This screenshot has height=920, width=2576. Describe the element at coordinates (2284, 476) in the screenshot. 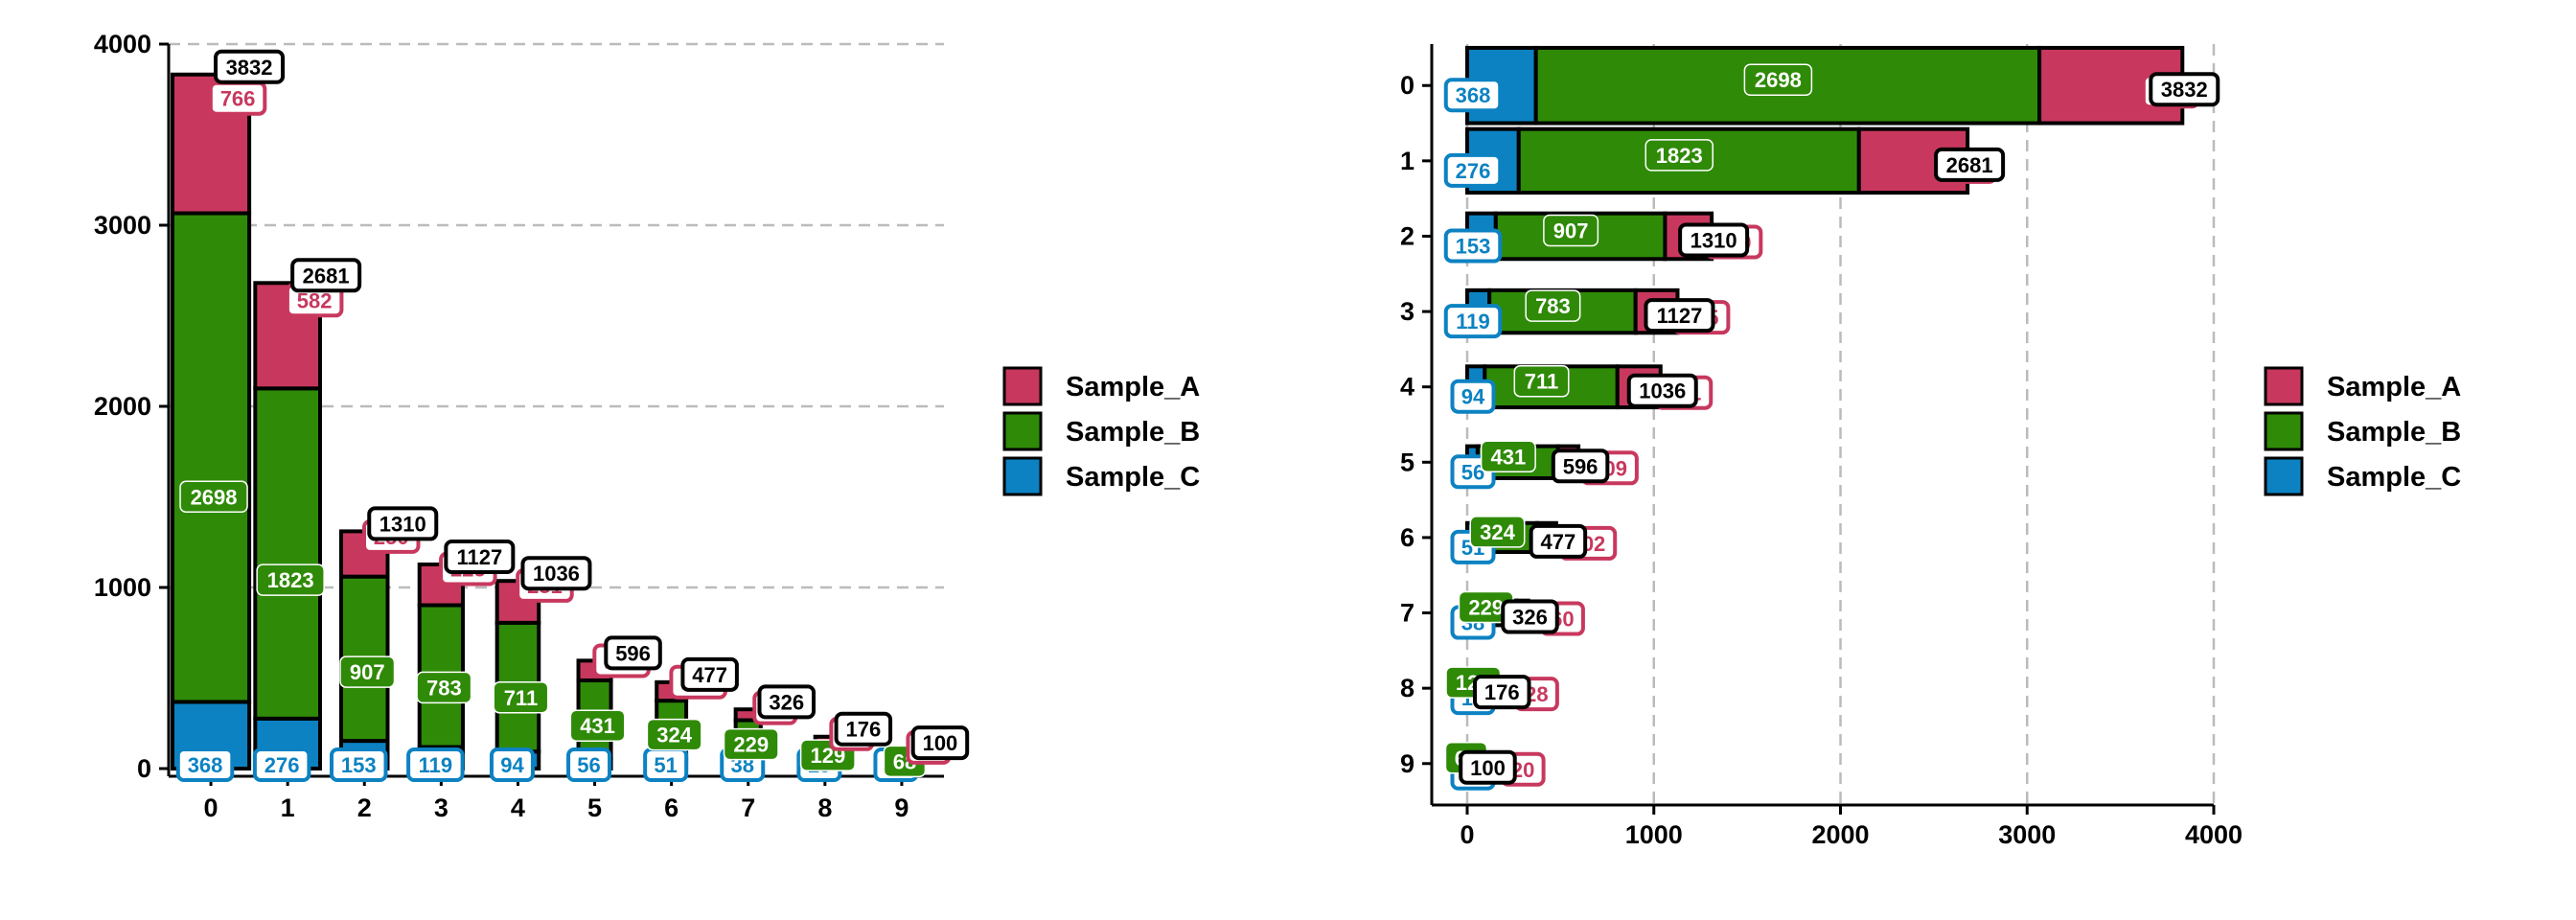

I see `legend-swatch-Sample_C` at that location.